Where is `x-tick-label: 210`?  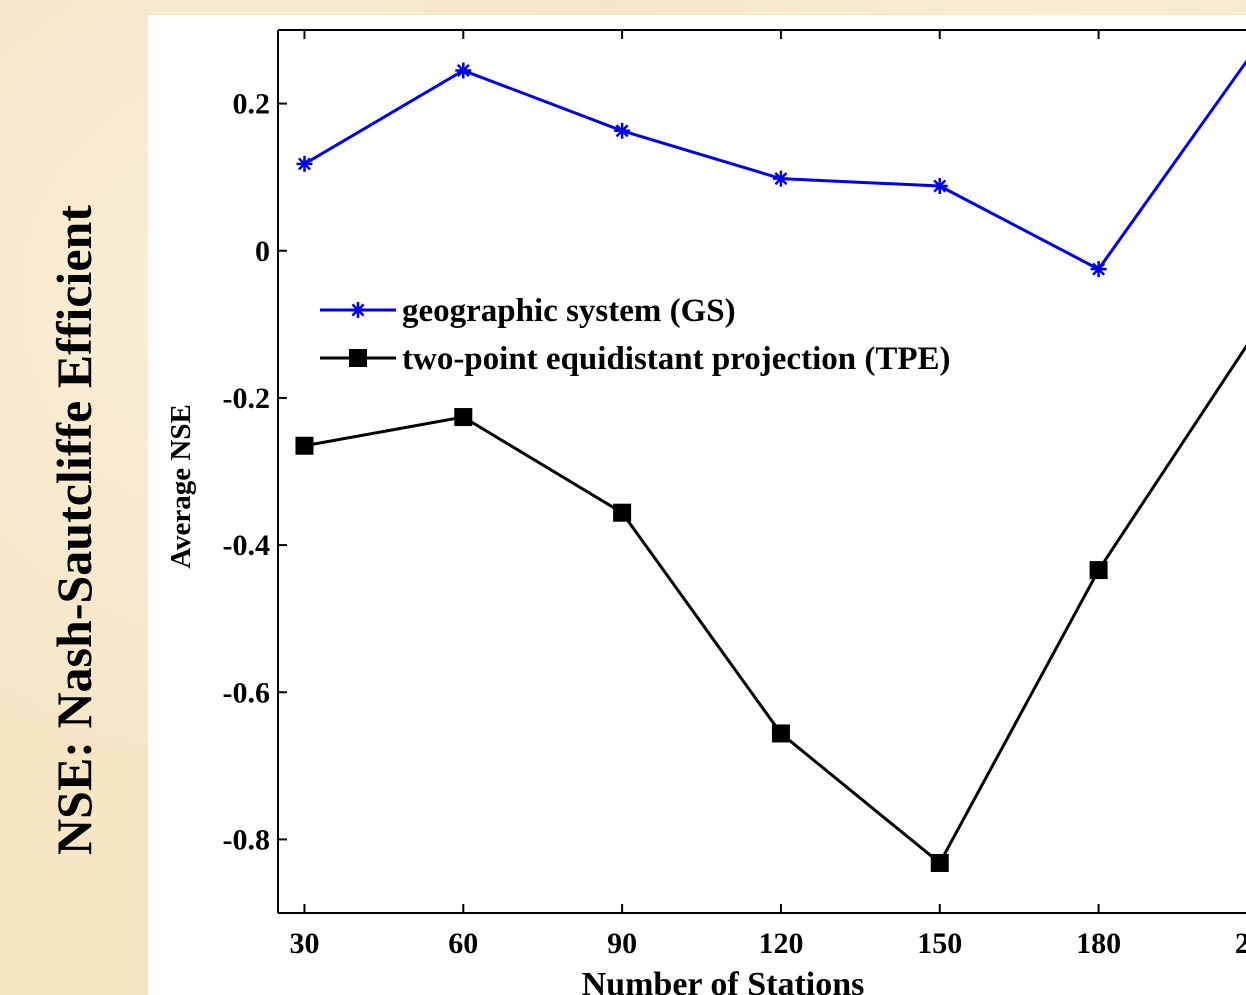
x-tick-label: 210 is located at coordinates (1240, 943).